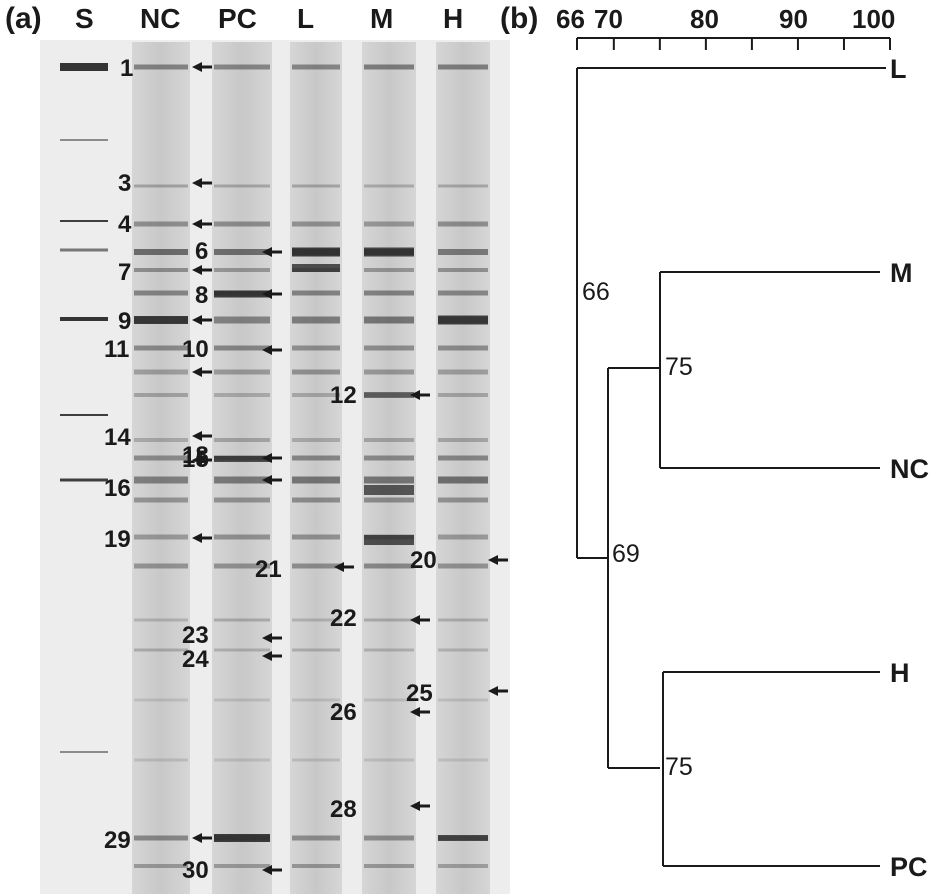 The height and width of the screenshot is (894, 946). Describe the element at coordinates (195, 455) in the screenshot. I see `band-label-18-visible: 18` at that location.